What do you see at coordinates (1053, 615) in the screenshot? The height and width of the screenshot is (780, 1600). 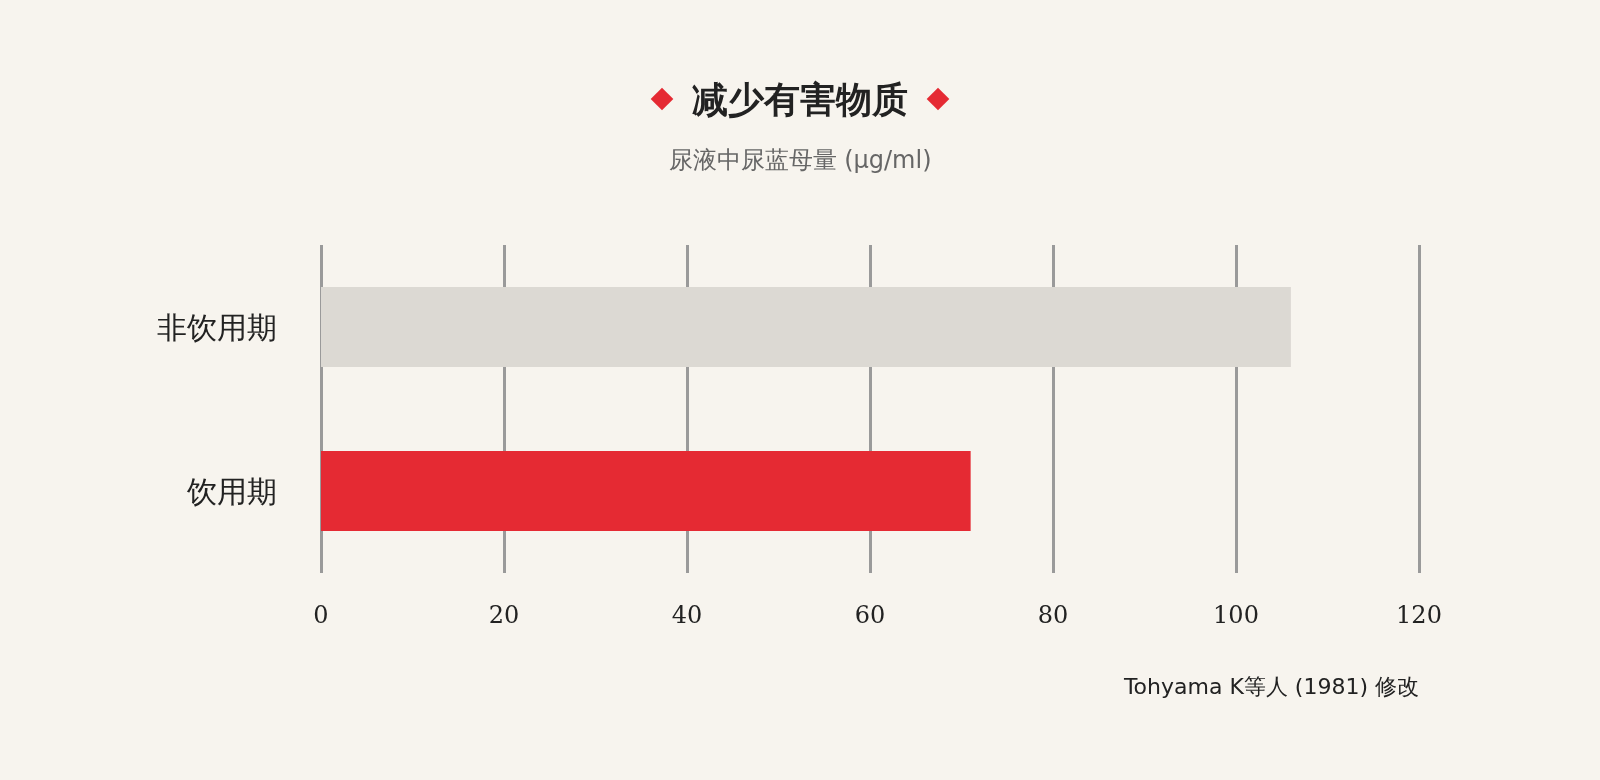 I see `x-tick-label: 80` at bounding box center [1053, 615].